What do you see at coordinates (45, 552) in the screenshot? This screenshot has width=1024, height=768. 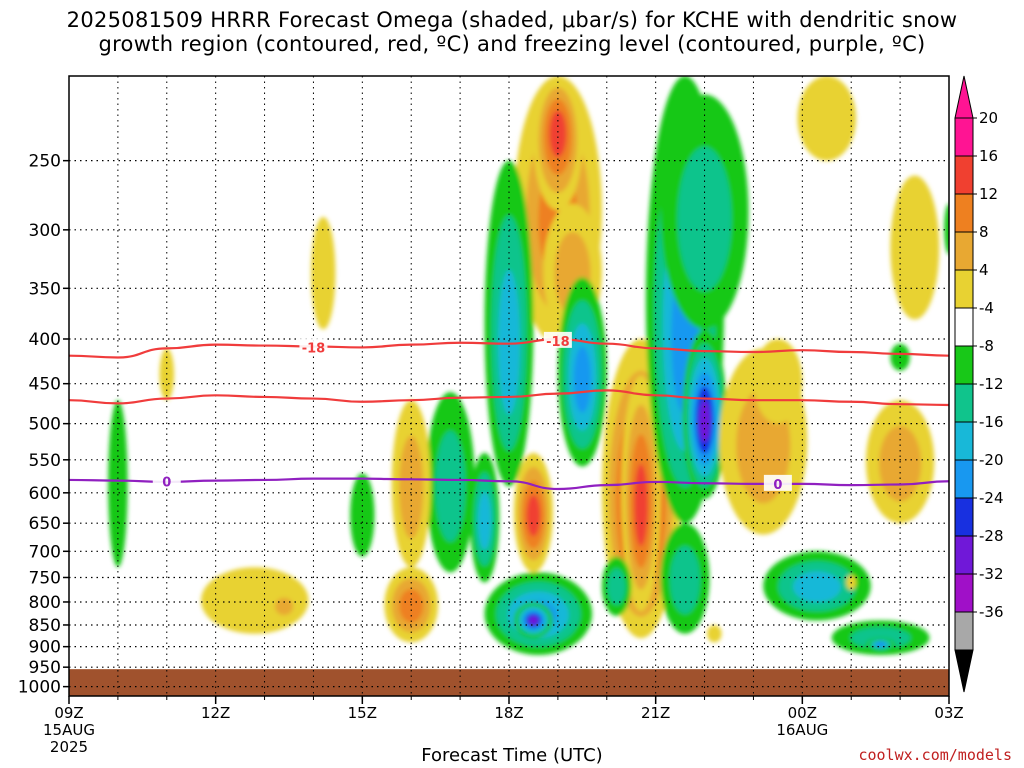 I see `y-tick-label: 700` at bounding box center [45, 552].